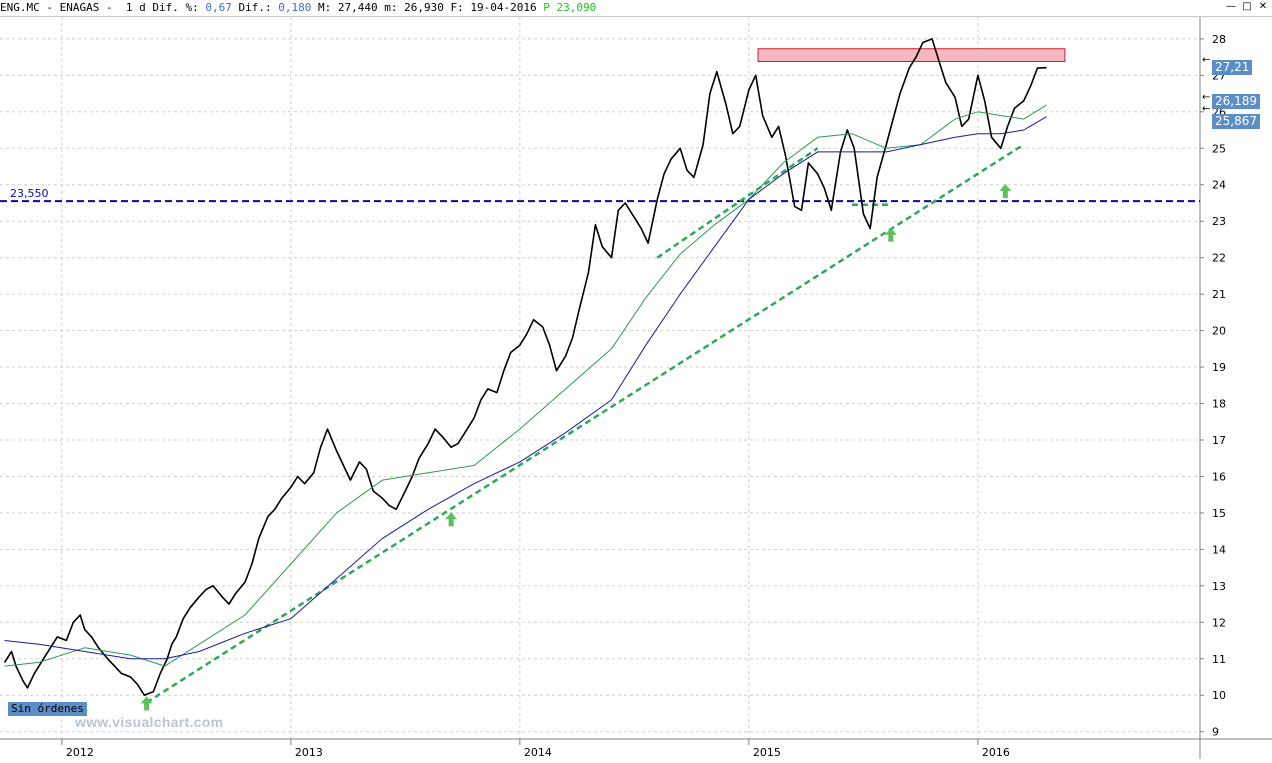 The image size is (1272, 763). What do you see at coordinates (1215, 732) in the screenshot?
I see `y-tick-label: 9` at bounding box center [1215, 732].